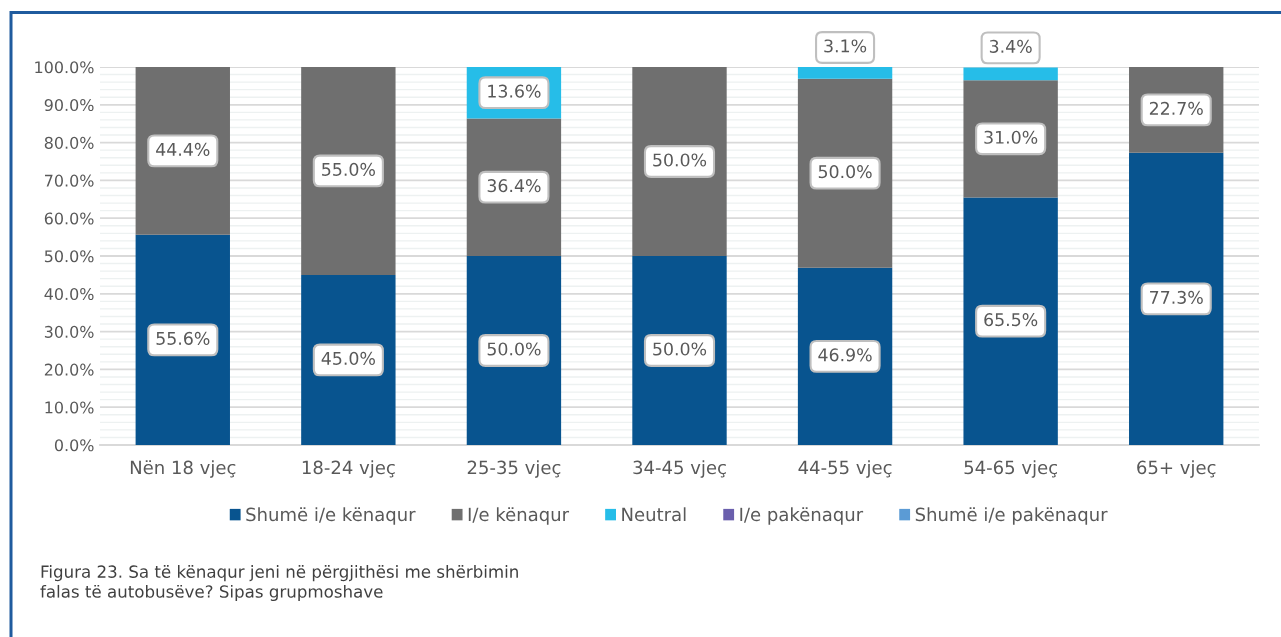  What do you see at coordinates (1010, 469) in the screenshot?
I see `x-tick-label: 54-65 vjeç` at bounding box center [1010, 469].